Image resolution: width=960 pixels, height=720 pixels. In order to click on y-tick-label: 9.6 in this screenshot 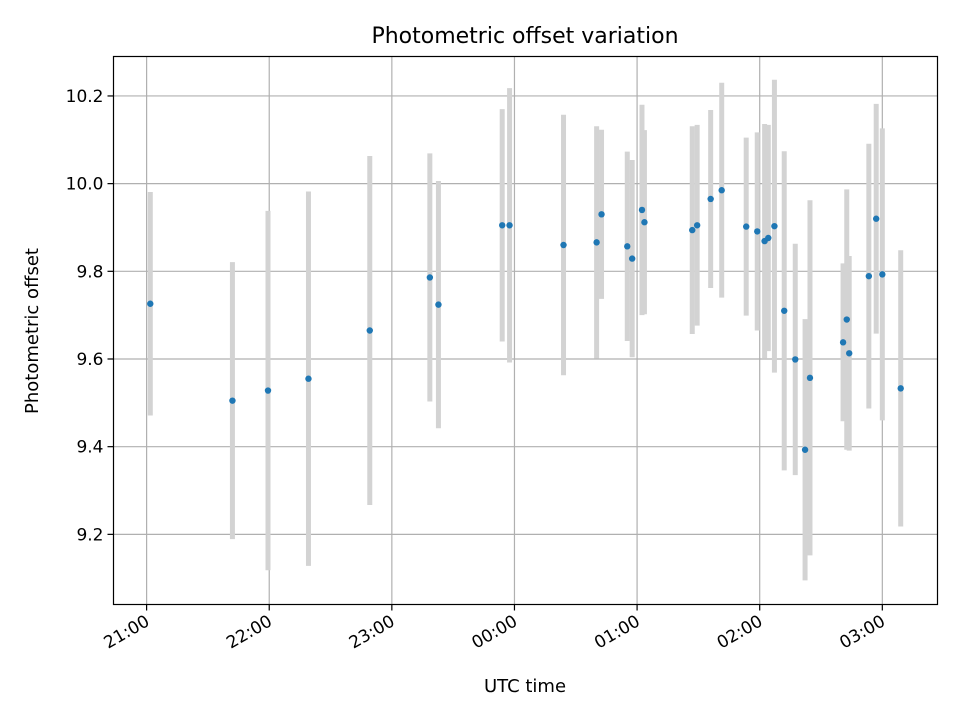, I will do `click(89, 360)`.